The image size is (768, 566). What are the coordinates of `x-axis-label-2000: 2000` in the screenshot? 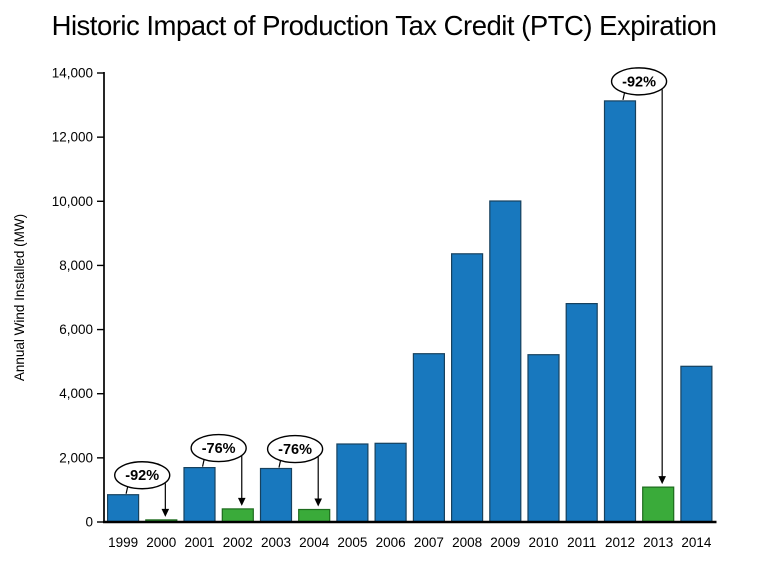 It's located at (161, 542).